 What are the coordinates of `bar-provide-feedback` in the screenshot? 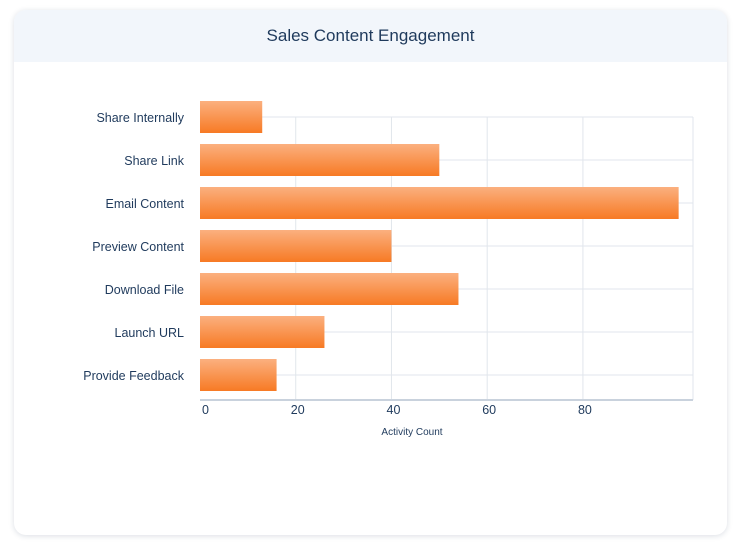 It's located at (238, 375).